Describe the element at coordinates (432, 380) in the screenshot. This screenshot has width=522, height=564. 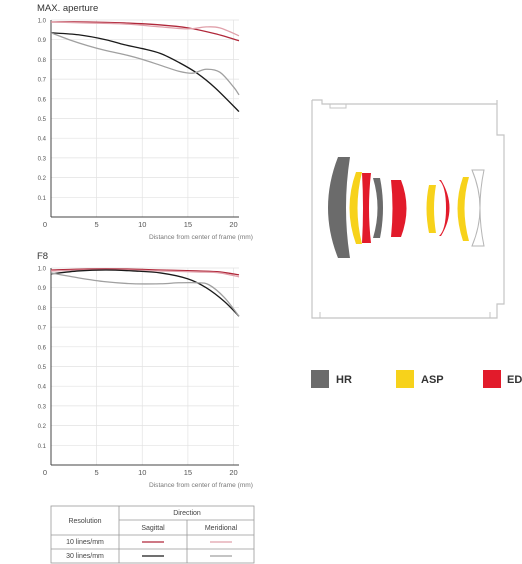
I see `legend-label-asp: ASP` at that location.